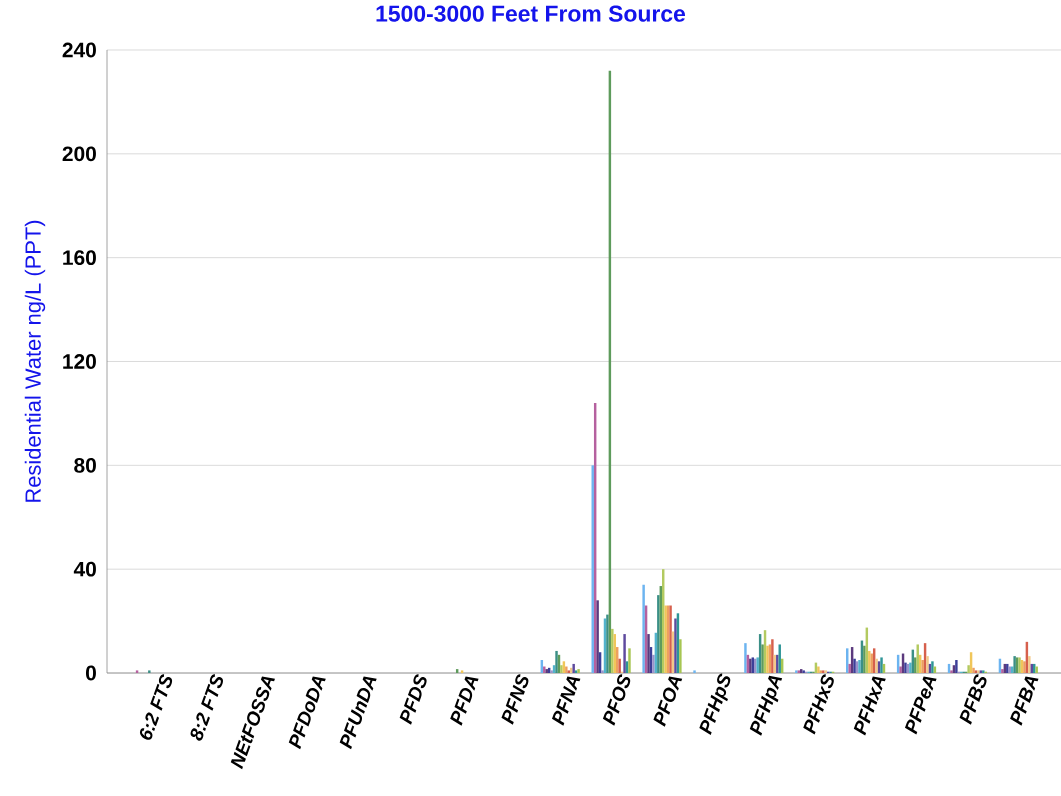 Image resolution: width=1061 pixels, height=796 pixels. I want to click on x-tick-label: 6:2 FTS, so click(156, 707).